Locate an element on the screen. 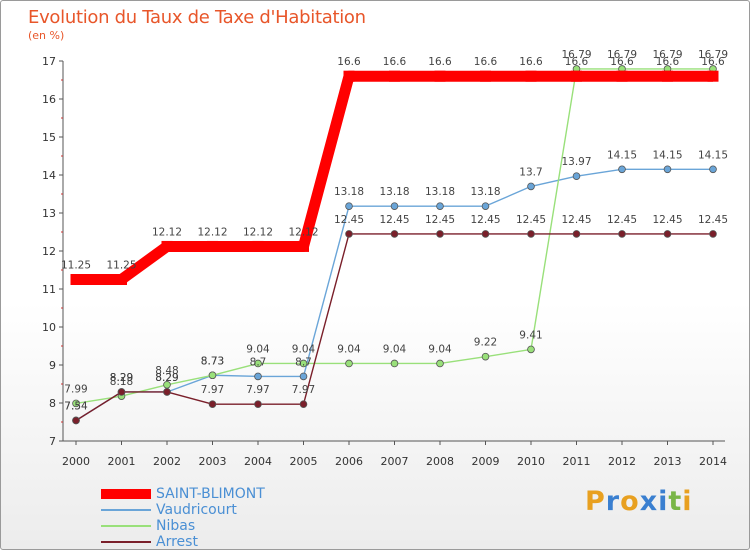 The image size is (750, 550). x-tick-label: 2009 is located at coordinates (486, 461).